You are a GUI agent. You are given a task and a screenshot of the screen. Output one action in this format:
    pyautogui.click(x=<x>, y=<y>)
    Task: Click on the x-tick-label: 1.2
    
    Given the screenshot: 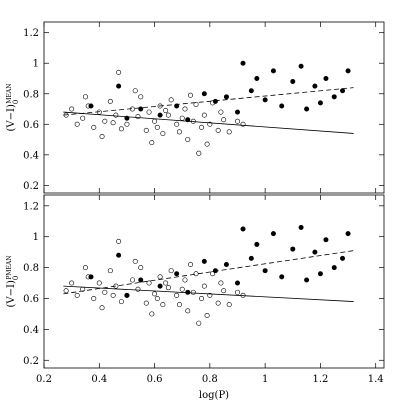 What is the action you would take?
    pyautogui.click(x=320, y=379)
    